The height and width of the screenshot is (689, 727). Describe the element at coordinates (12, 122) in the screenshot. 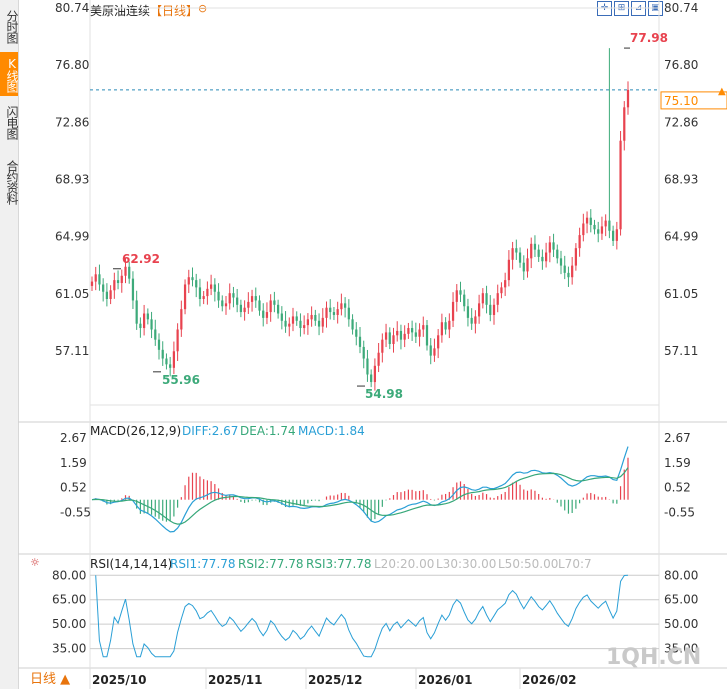

I see `tab-flash: 闪电图` at that location.